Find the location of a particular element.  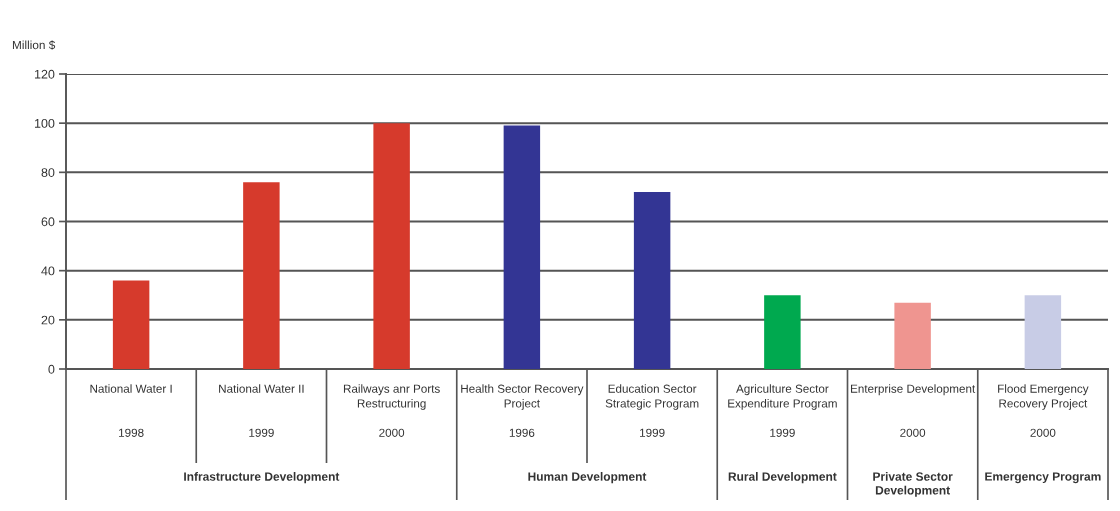

category-label: Enterprise Development 2000 is located at coordinates (913, 410).